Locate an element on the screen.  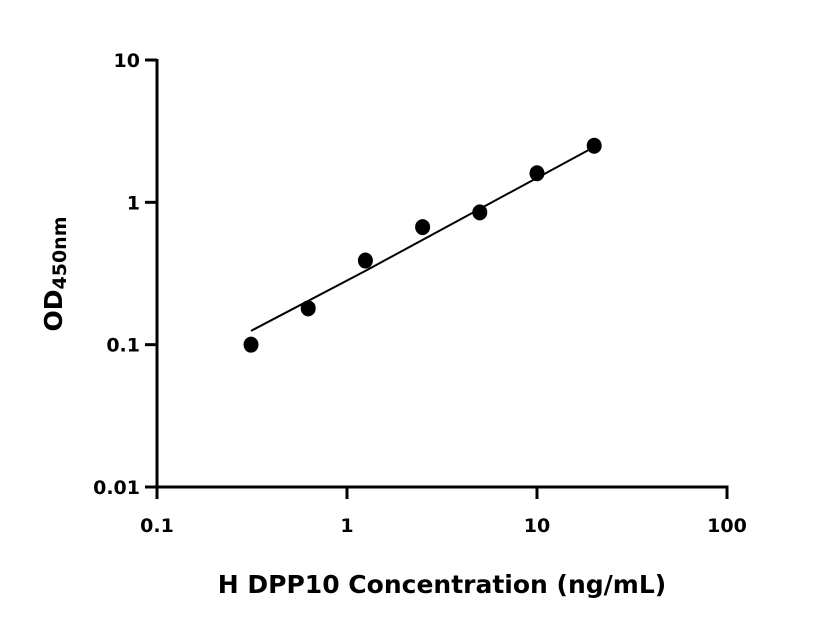
marks is located at coordinates (422, 245).